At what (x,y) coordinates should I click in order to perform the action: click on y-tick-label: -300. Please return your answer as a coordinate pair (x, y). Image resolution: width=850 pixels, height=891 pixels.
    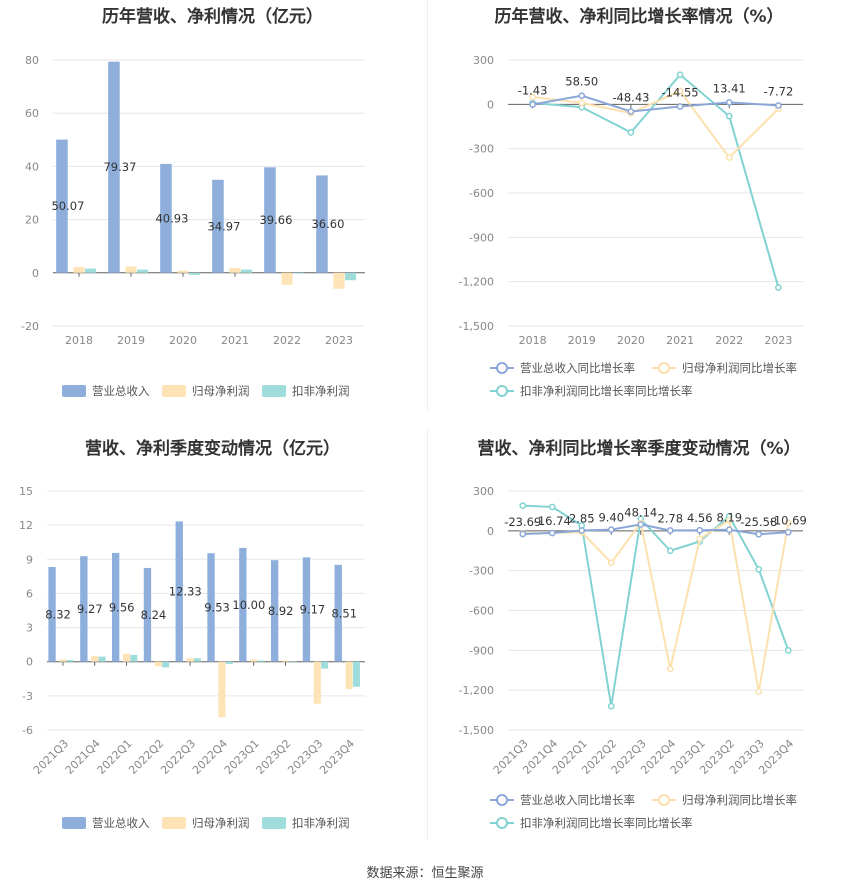
    Looking at the image, I should click on (481, 571).